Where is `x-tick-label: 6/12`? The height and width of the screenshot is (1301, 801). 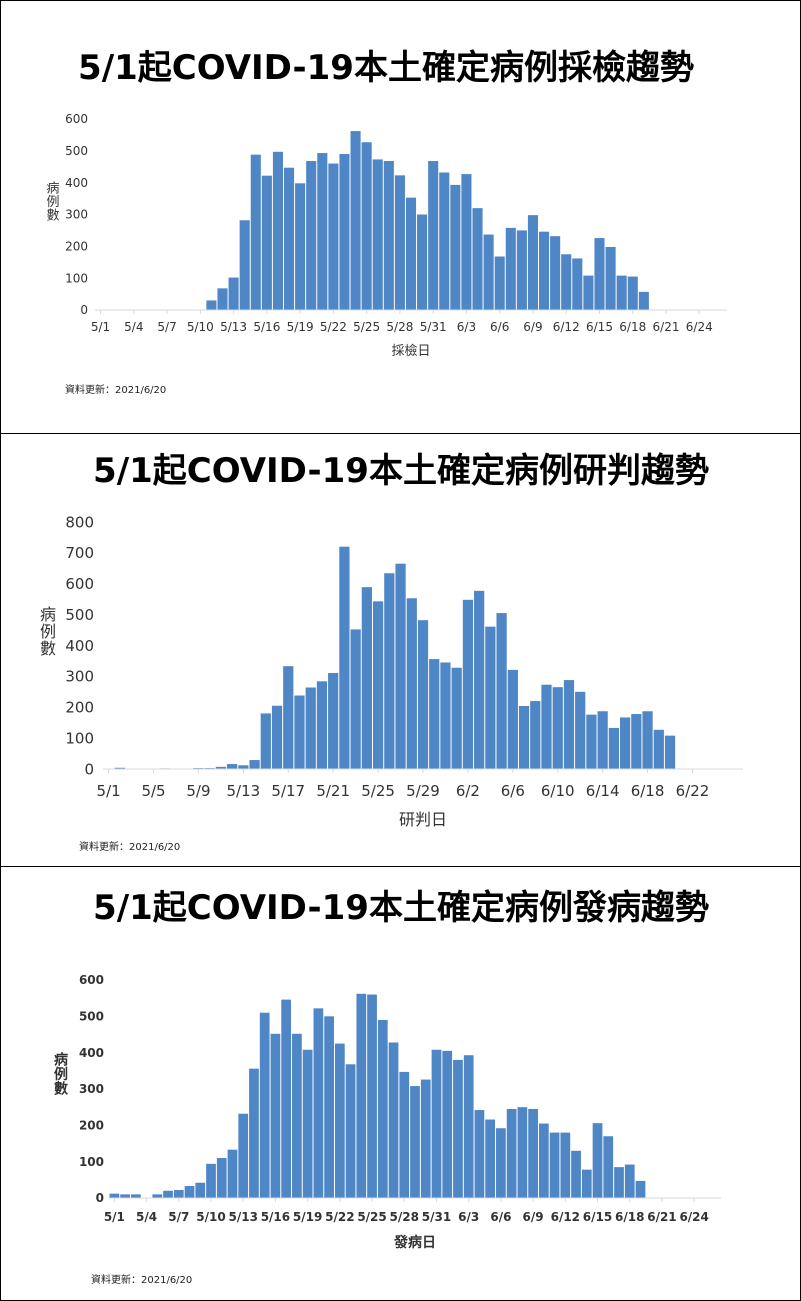
x-tick-label: 6/12 is located at coordinates (566, 327).